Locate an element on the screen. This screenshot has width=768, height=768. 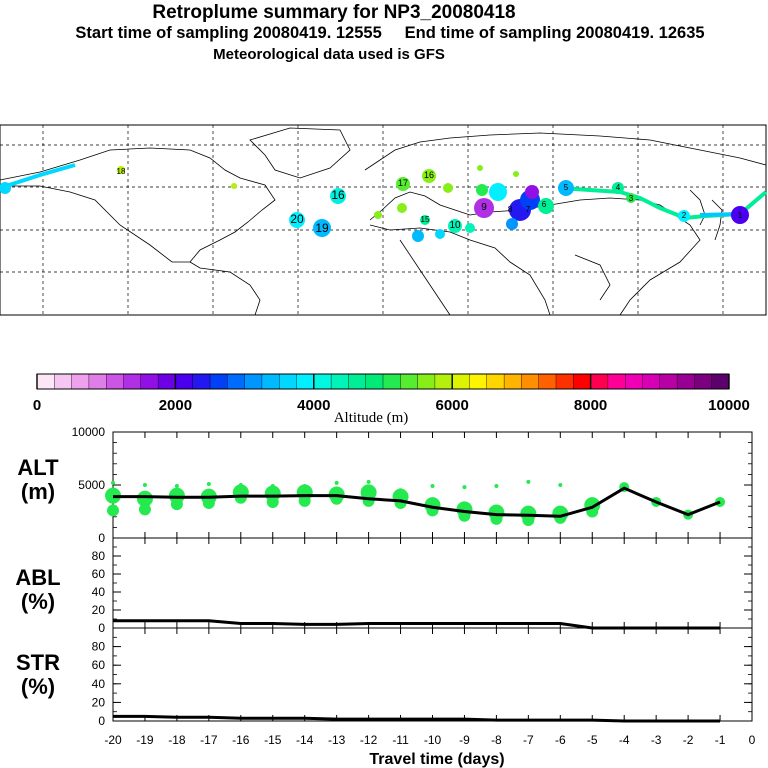
colorbar-tick-label: 2000 is located at coordinates (175, 405).